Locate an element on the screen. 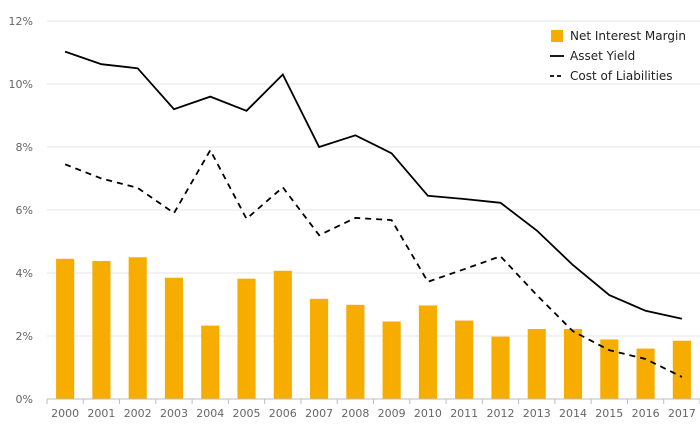 This screenshot has width=700, height=433. x-tick-label: 2011 is located at coordinates (464, 413).